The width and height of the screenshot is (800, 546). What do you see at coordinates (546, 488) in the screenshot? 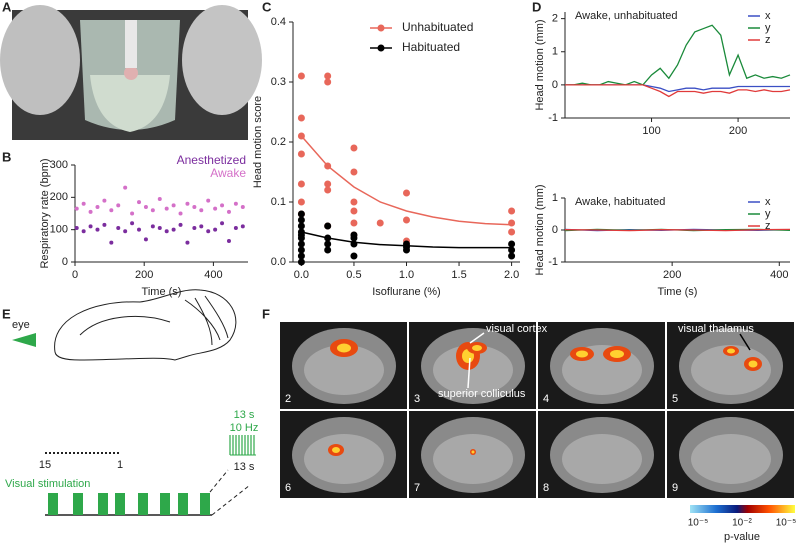
I see `slice-number: 8` at bounding box center [546, 488].